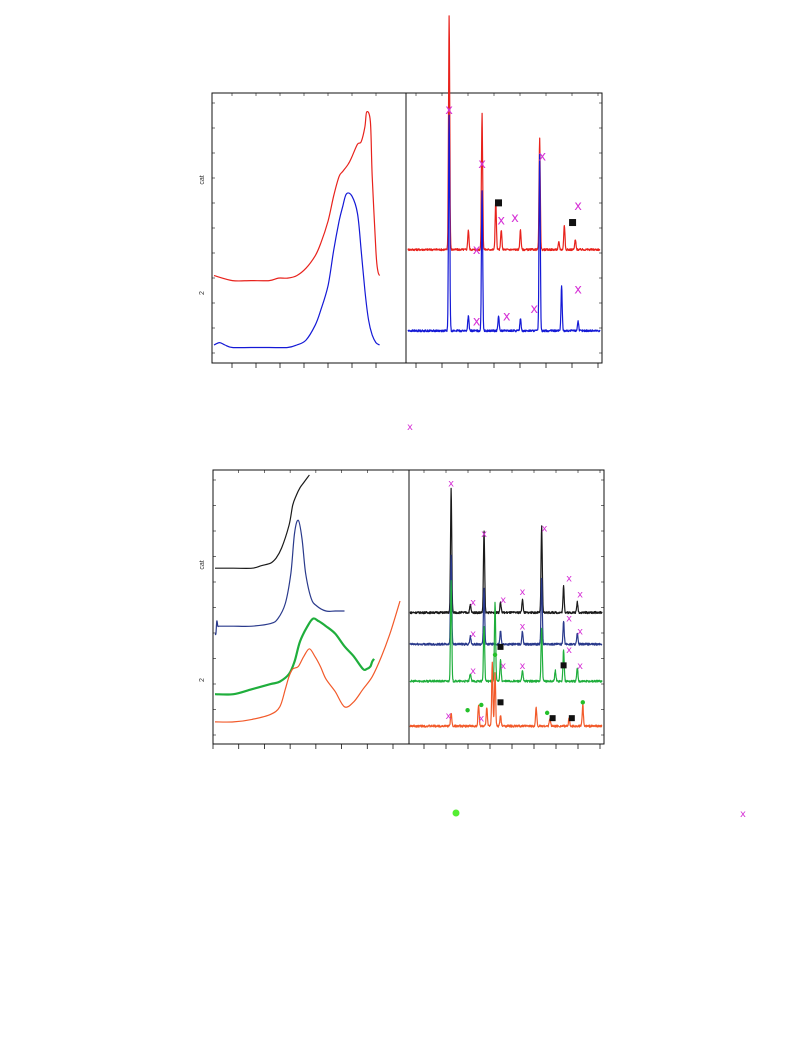 This screenshot has height=1057, width=793. Describe the element at coordinates (506, 694) in the screenshot. I see `bottom-right-series-orange` at that location.